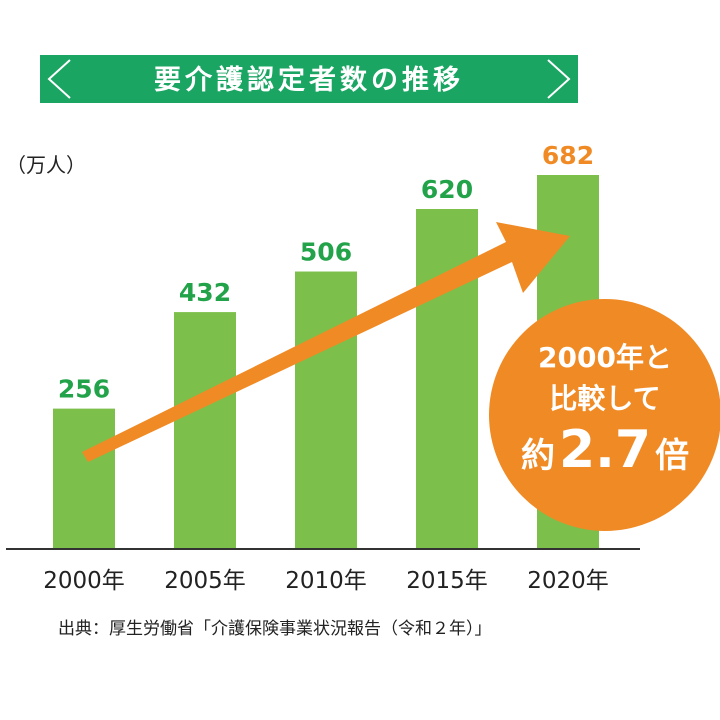 The image size is (720, 720). Describe the element at coordinates (84, 581) in the screenshot. I see `x-tick-label-0: 2000年` at that location.